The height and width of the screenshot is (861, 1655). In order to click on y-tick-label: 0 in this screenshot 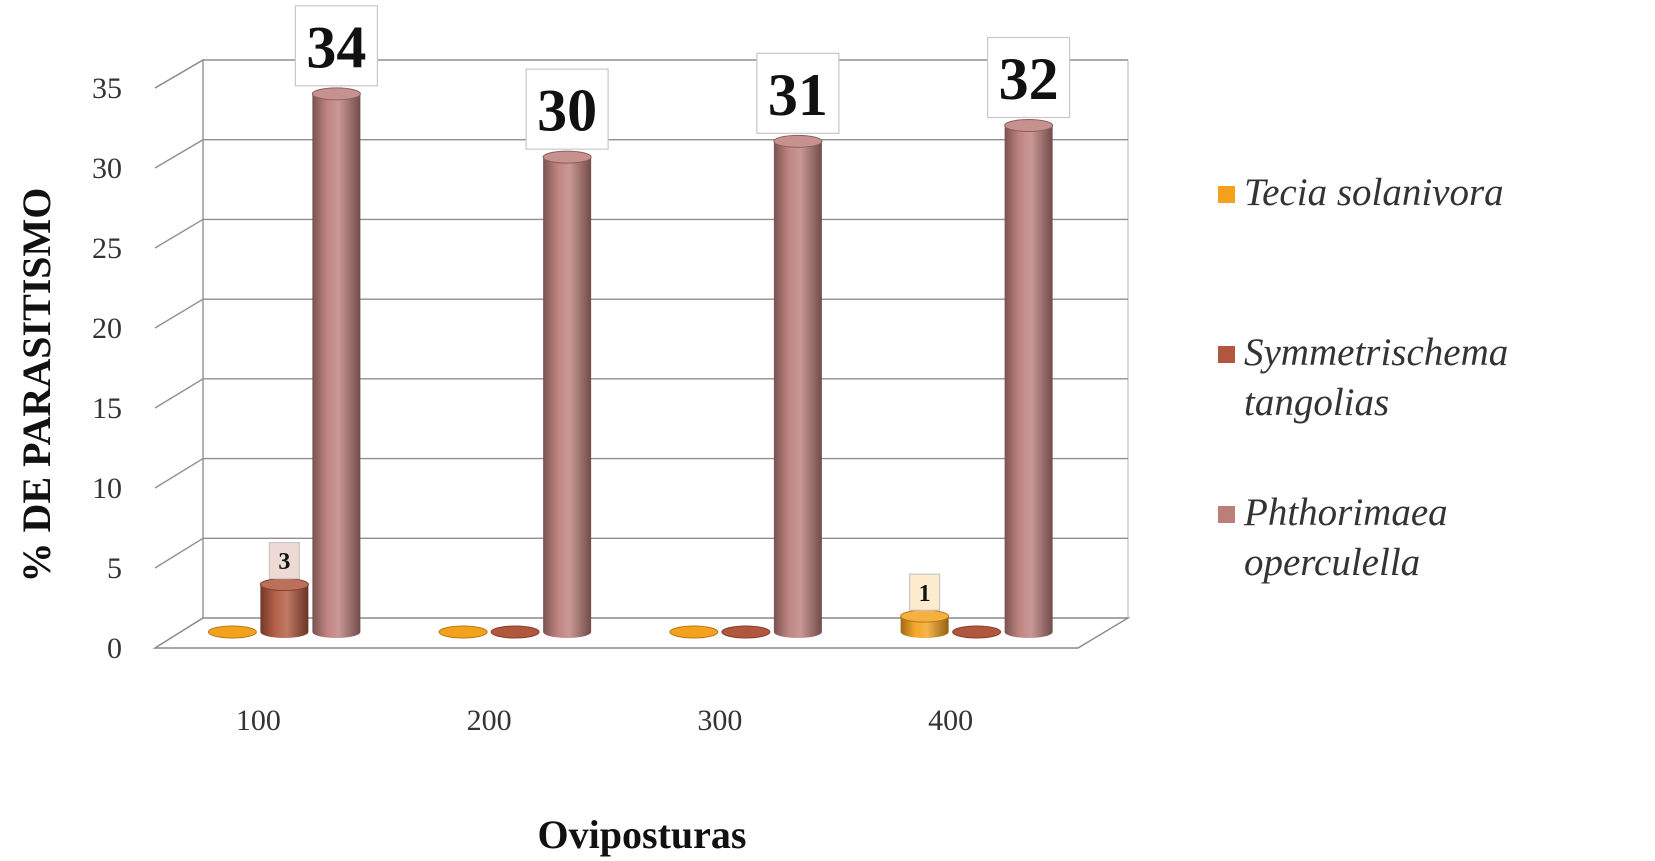, I will do `click(114, 648)`.